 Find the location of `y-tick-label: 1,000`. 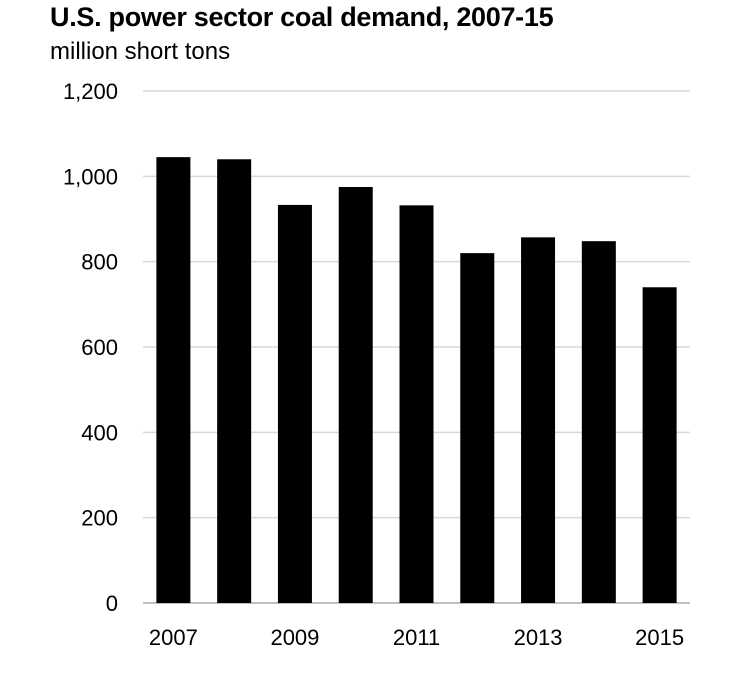

y-tick-label: 1,000 is located at coordinates (90, 176).